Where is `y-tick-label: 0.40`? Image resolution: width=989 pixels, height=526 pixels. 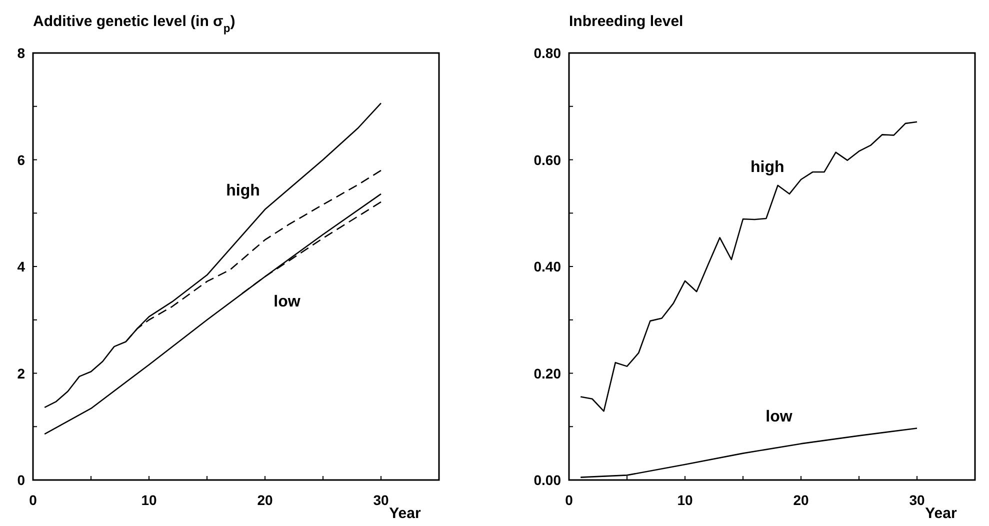 y-tick-label: 0.40 is located at coordinates (548, 266).